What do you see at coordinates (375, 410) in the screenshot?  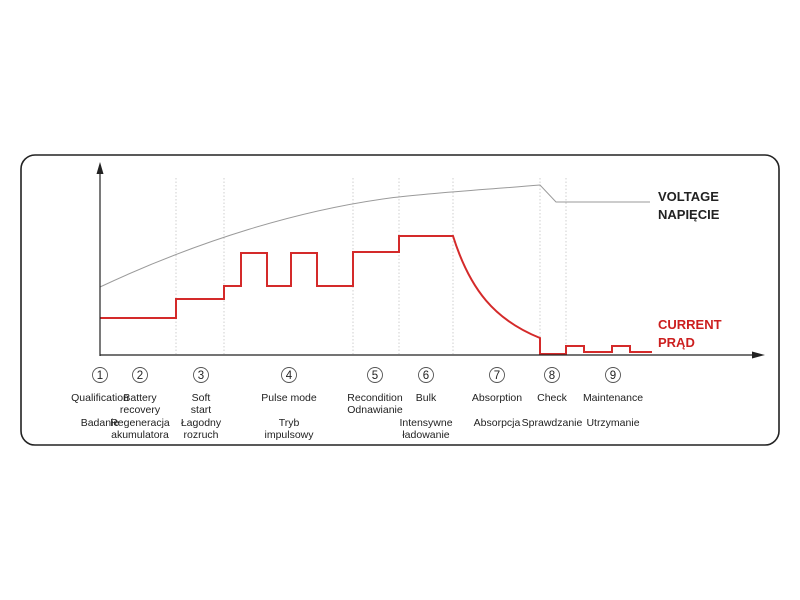 I see `stage-label-en: Odnawianie` at bounding box center [375, 410].